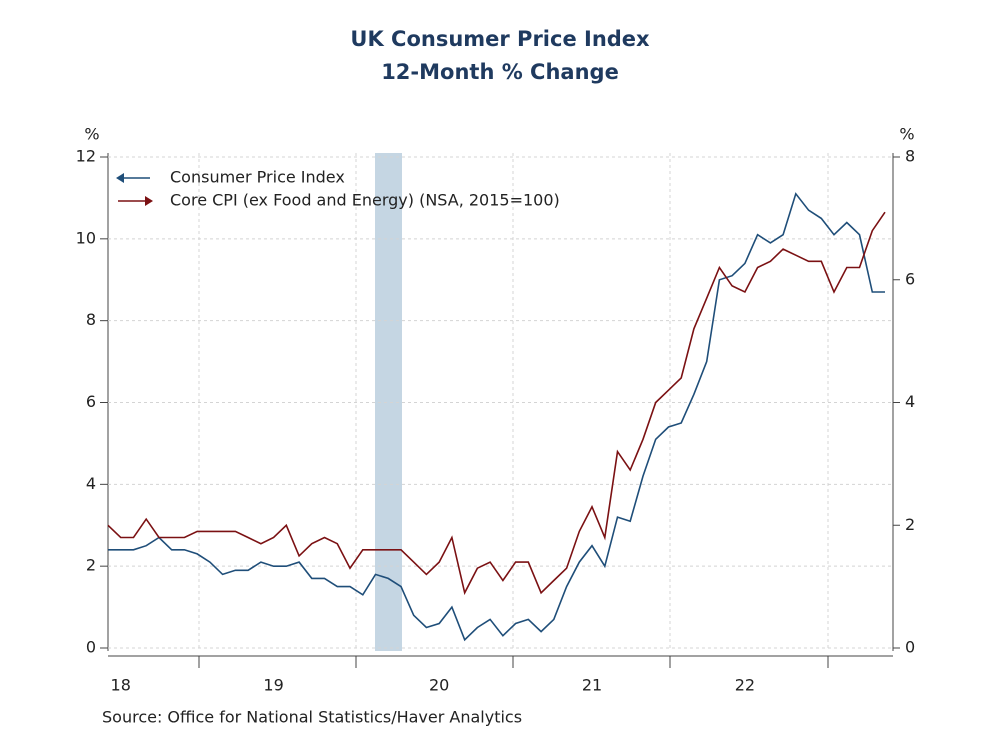 This screenshot has width=1000, height=750. What do you see at coordinates (91, 134) in the screenshot?
I see `y-axis-label: %` at bounding box center [91, 134].